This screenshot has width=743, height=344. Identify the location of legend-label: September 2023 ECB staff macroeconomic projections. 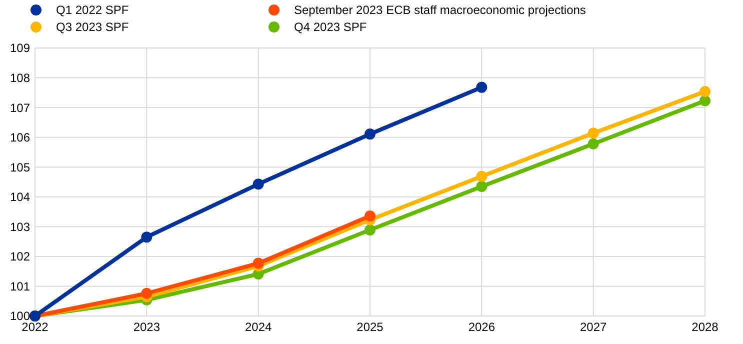
(440, 10).